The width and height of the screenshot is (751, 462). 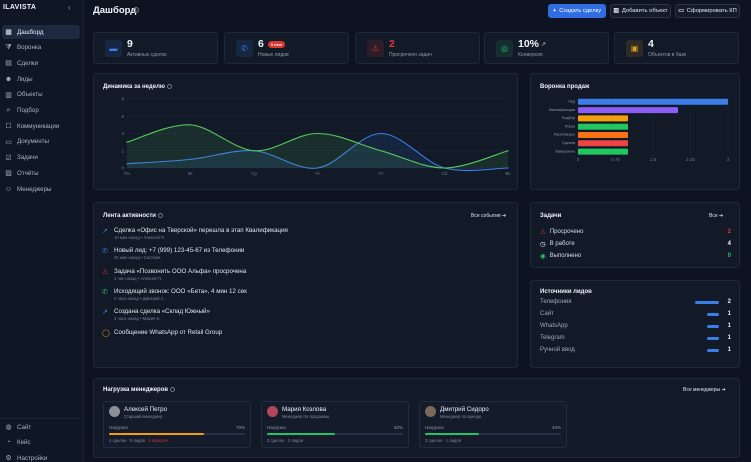 I want to click on stat-card: ◎ 10% ↗ Конверсия, so click(x=546, y=48).